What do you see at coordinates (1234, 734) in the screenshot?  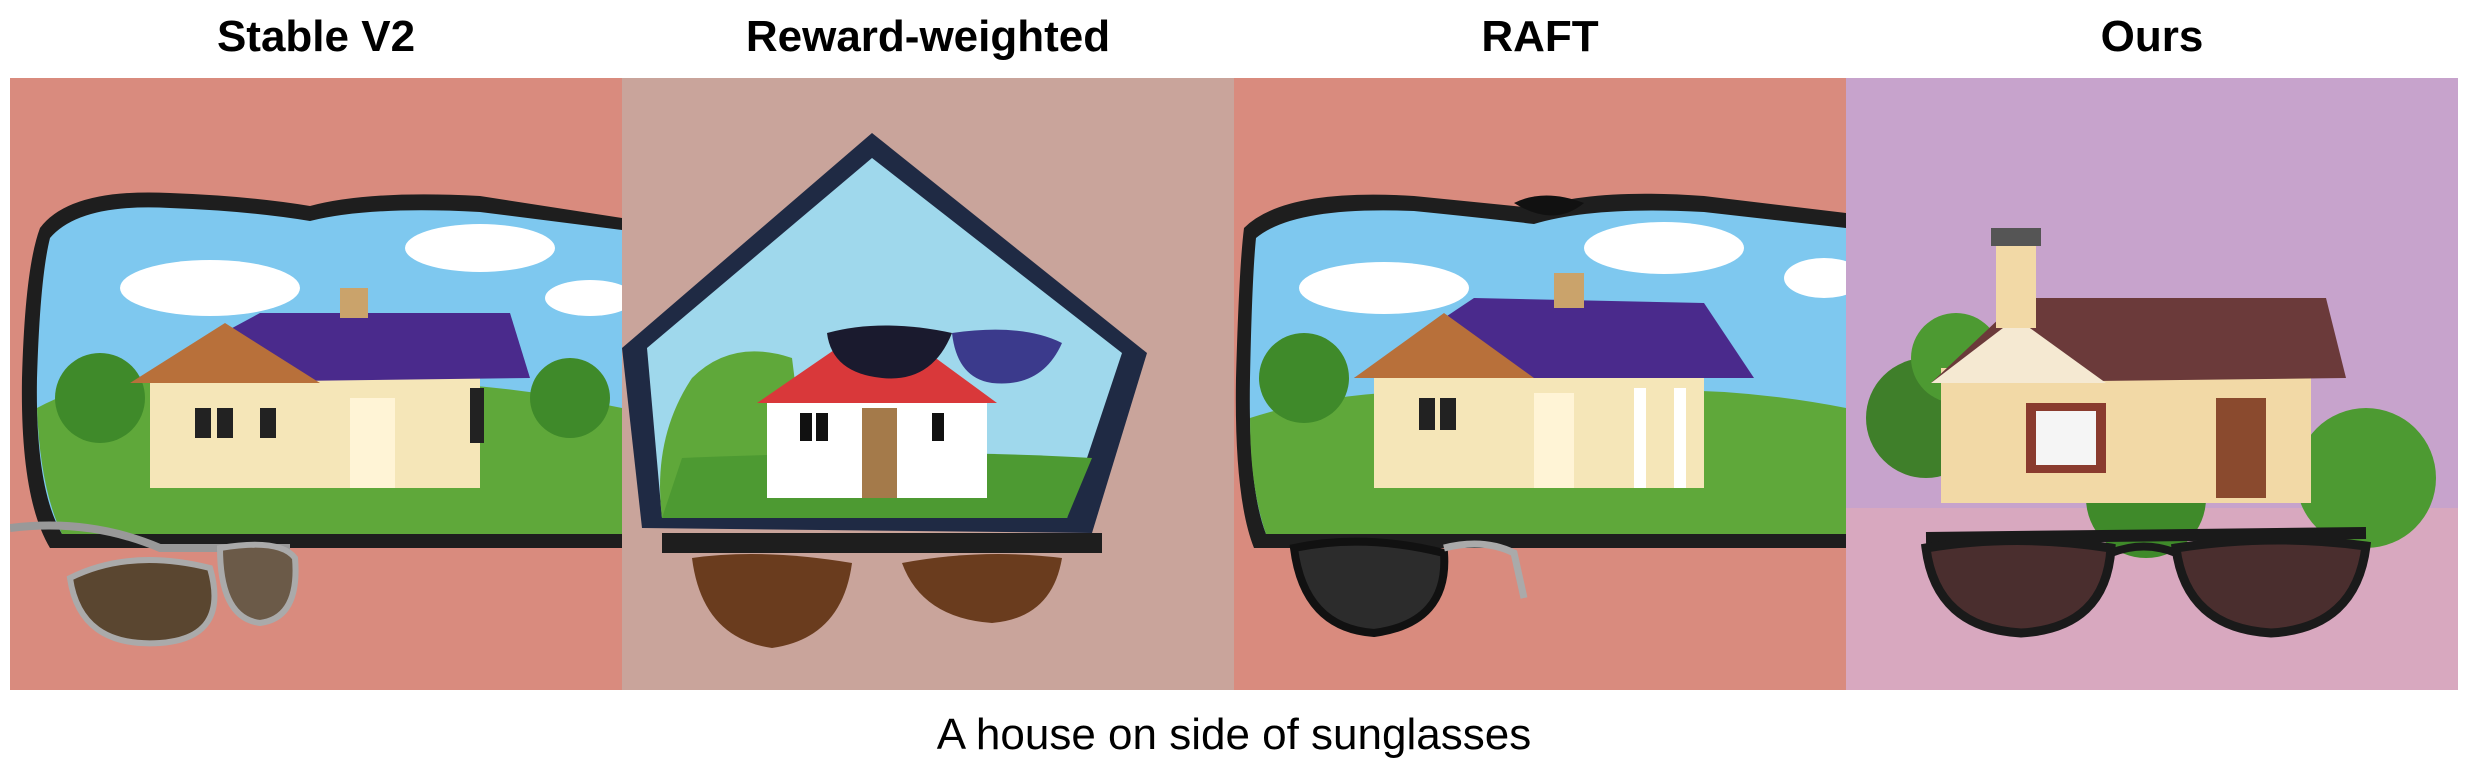 I see `figure-caption: A house on side of sunglasses` at bounding box center [1234, 734].